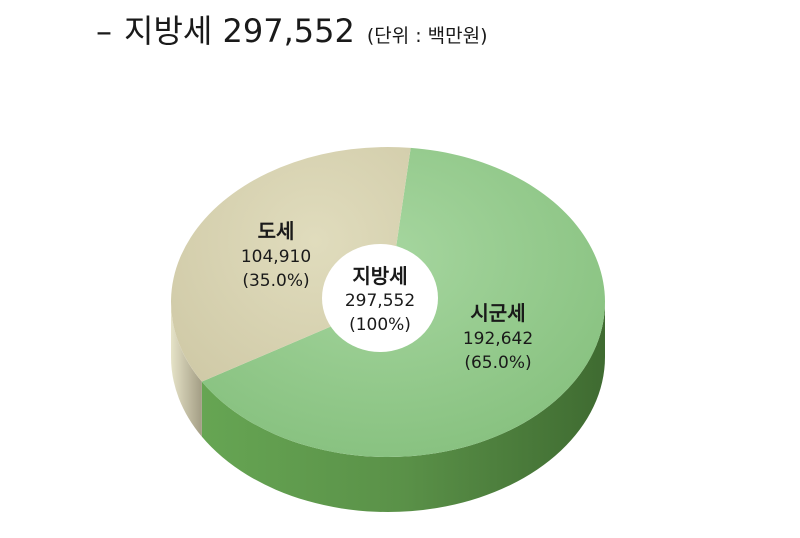  I want to click on center-label-percent: (100%), so click(380, 325).